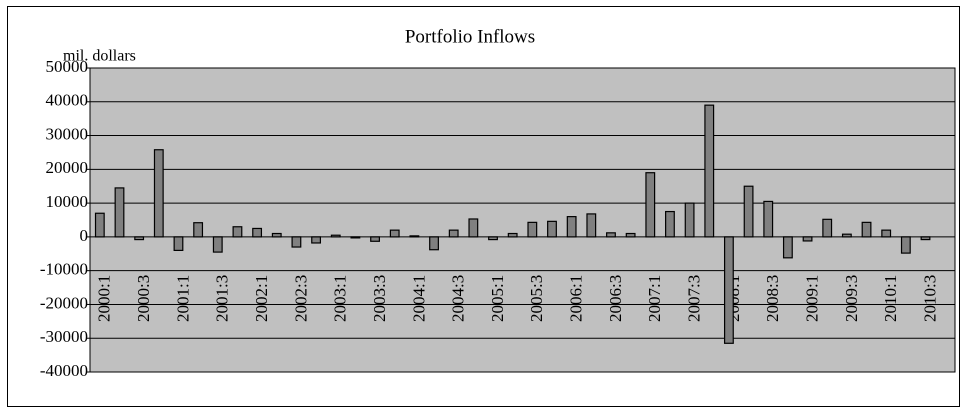 The image size is (968, 410). What do you see at coordinates (64, 370) in the screenshot?
I see `y-tick-label: -40000` at bounding box center [64, 370].